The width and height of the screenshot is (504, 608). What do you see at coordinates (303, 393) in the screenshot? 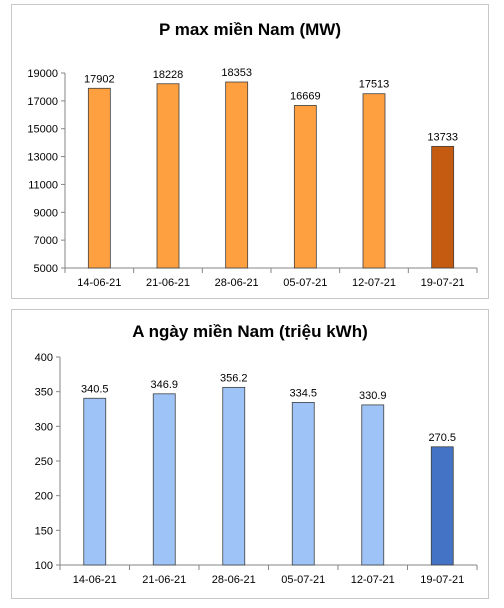
I see `energy-value-label: 334.5` at bounding box center [303, 393].